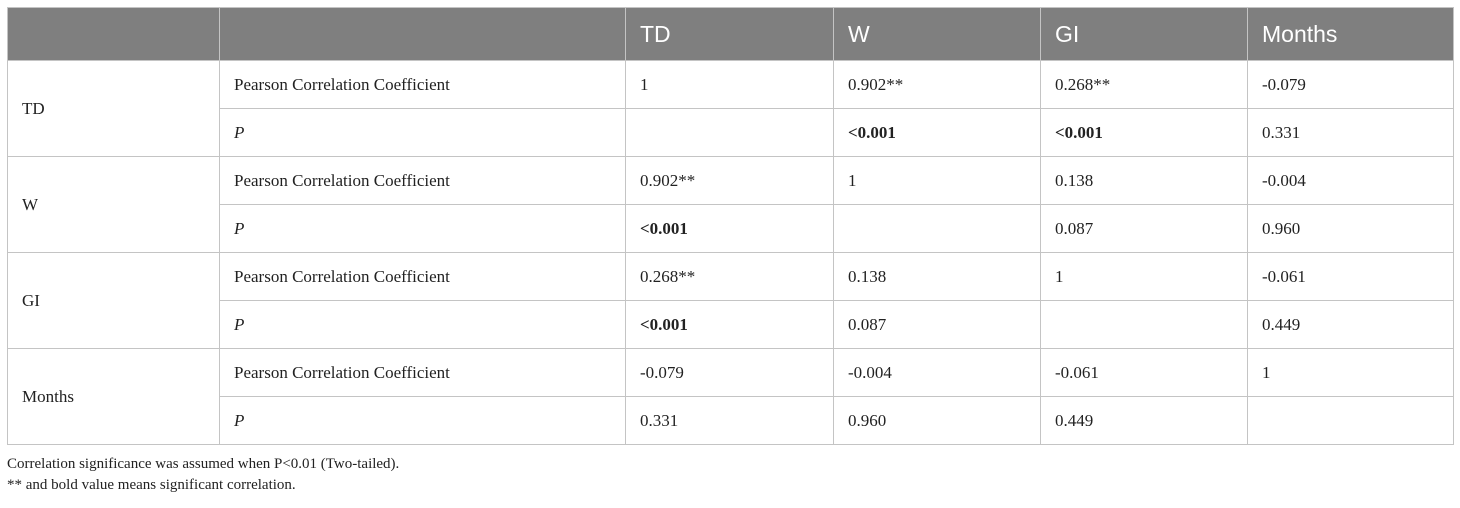 The width and height of the screenshot is (1460, 508). I want to click on table-header: TD W GI Months, so click(730, 34).